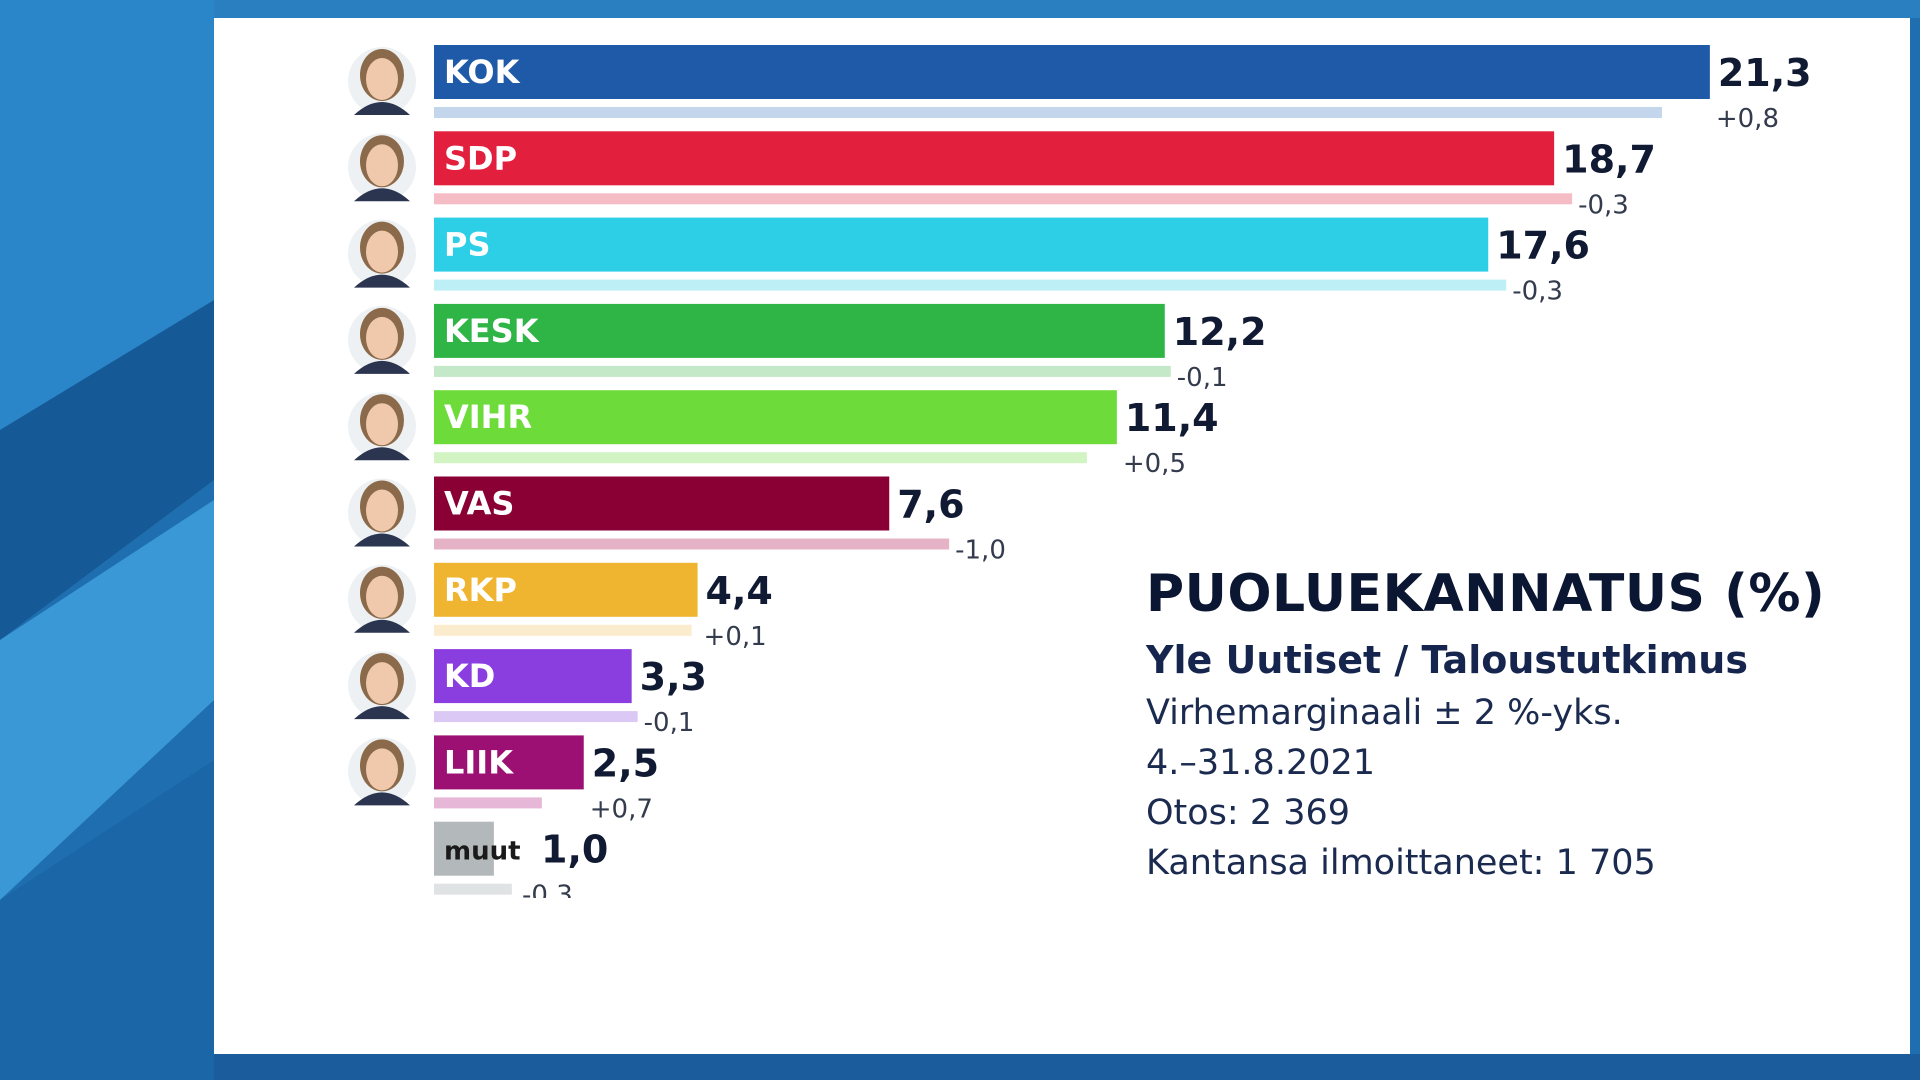 This screenshot has width=1920, height=1080. Describe the element at coordinates (739, 591) in the screenshot. I see `value-label-rkp: 4,4` at that location.